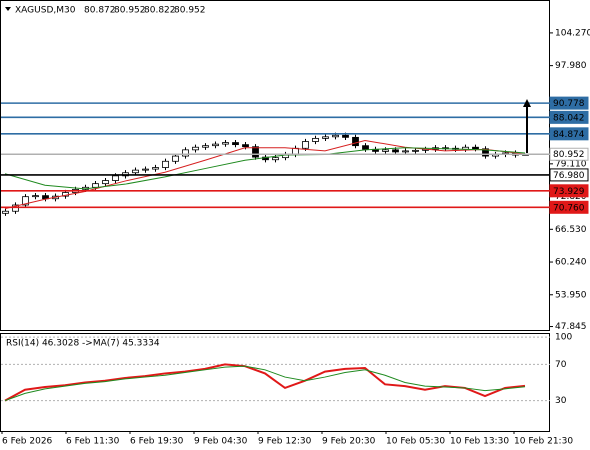 Image resolution: width=590 pixels, height=450 pixels. What do you see at coordinates (100, 11) in the screenshot?
I see `ohlc-open: 80.872` at bounding box center [100, 11].